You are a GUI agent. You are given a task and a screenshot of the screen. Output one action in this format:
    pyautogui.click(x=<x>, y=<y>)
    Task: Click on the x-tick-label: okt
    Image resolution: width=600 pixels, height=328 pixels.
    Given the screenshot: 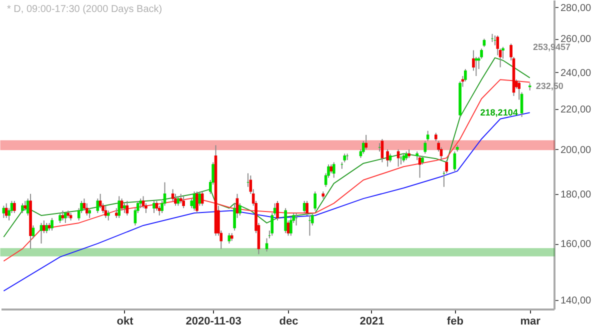 What is the action you would take?
    pyautogui.click(x=125, y=322)
    